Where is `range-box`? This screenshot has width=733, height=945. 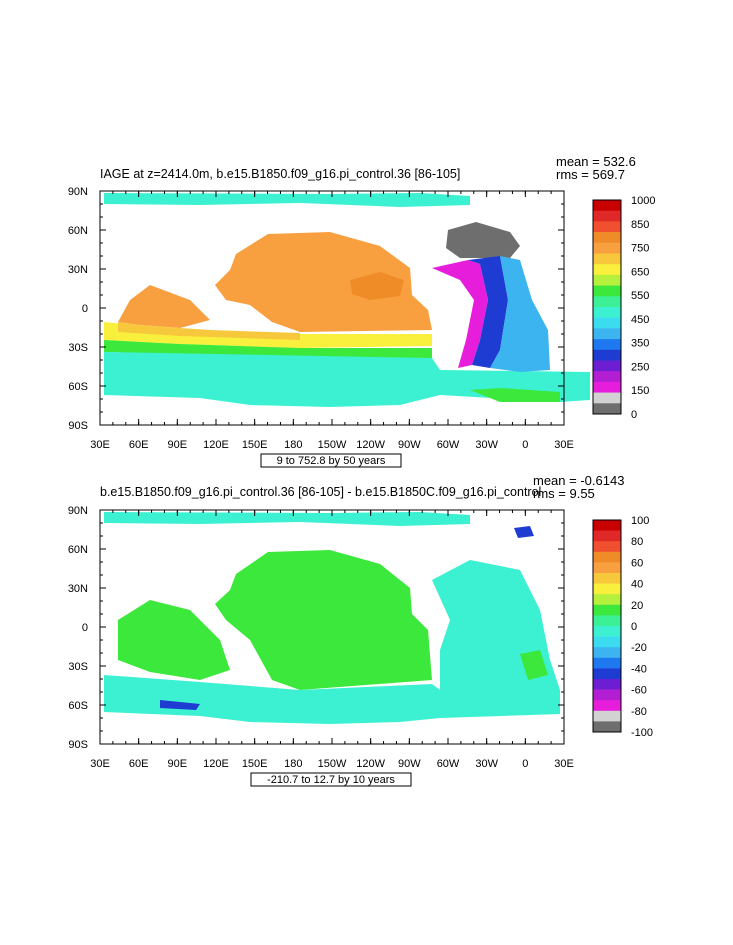
range-box is located at coordinates (331, 460).